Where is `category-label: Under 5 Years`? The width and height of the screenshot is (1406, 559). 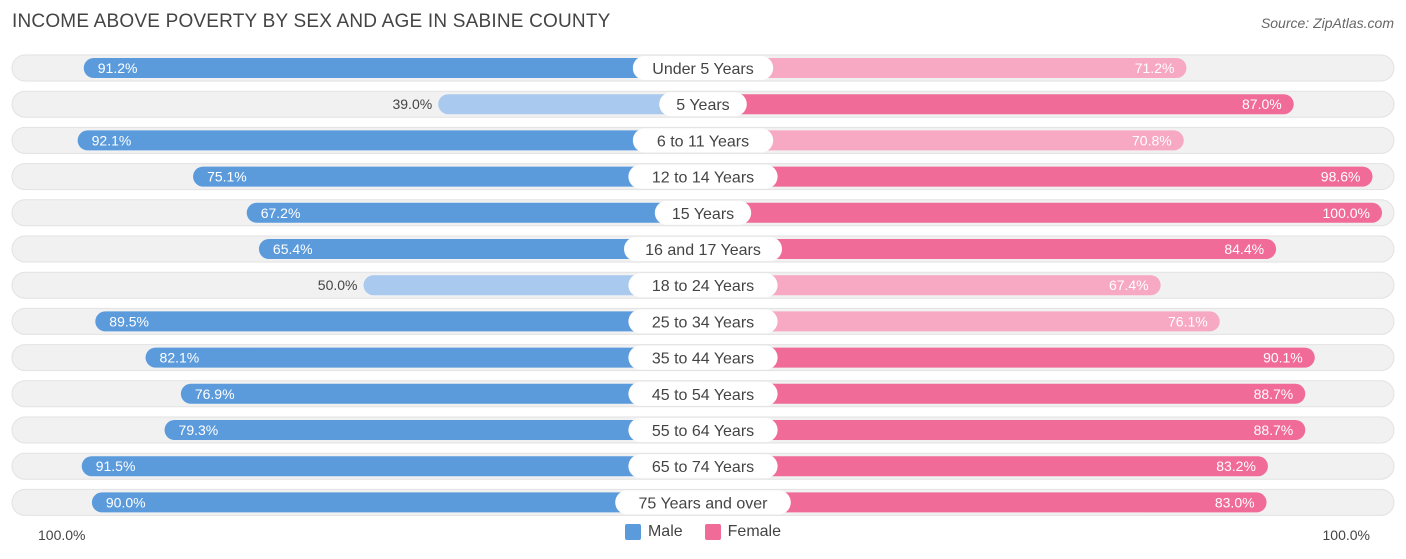 category-label: Under 5 Years is located at coordinates (702, 69).